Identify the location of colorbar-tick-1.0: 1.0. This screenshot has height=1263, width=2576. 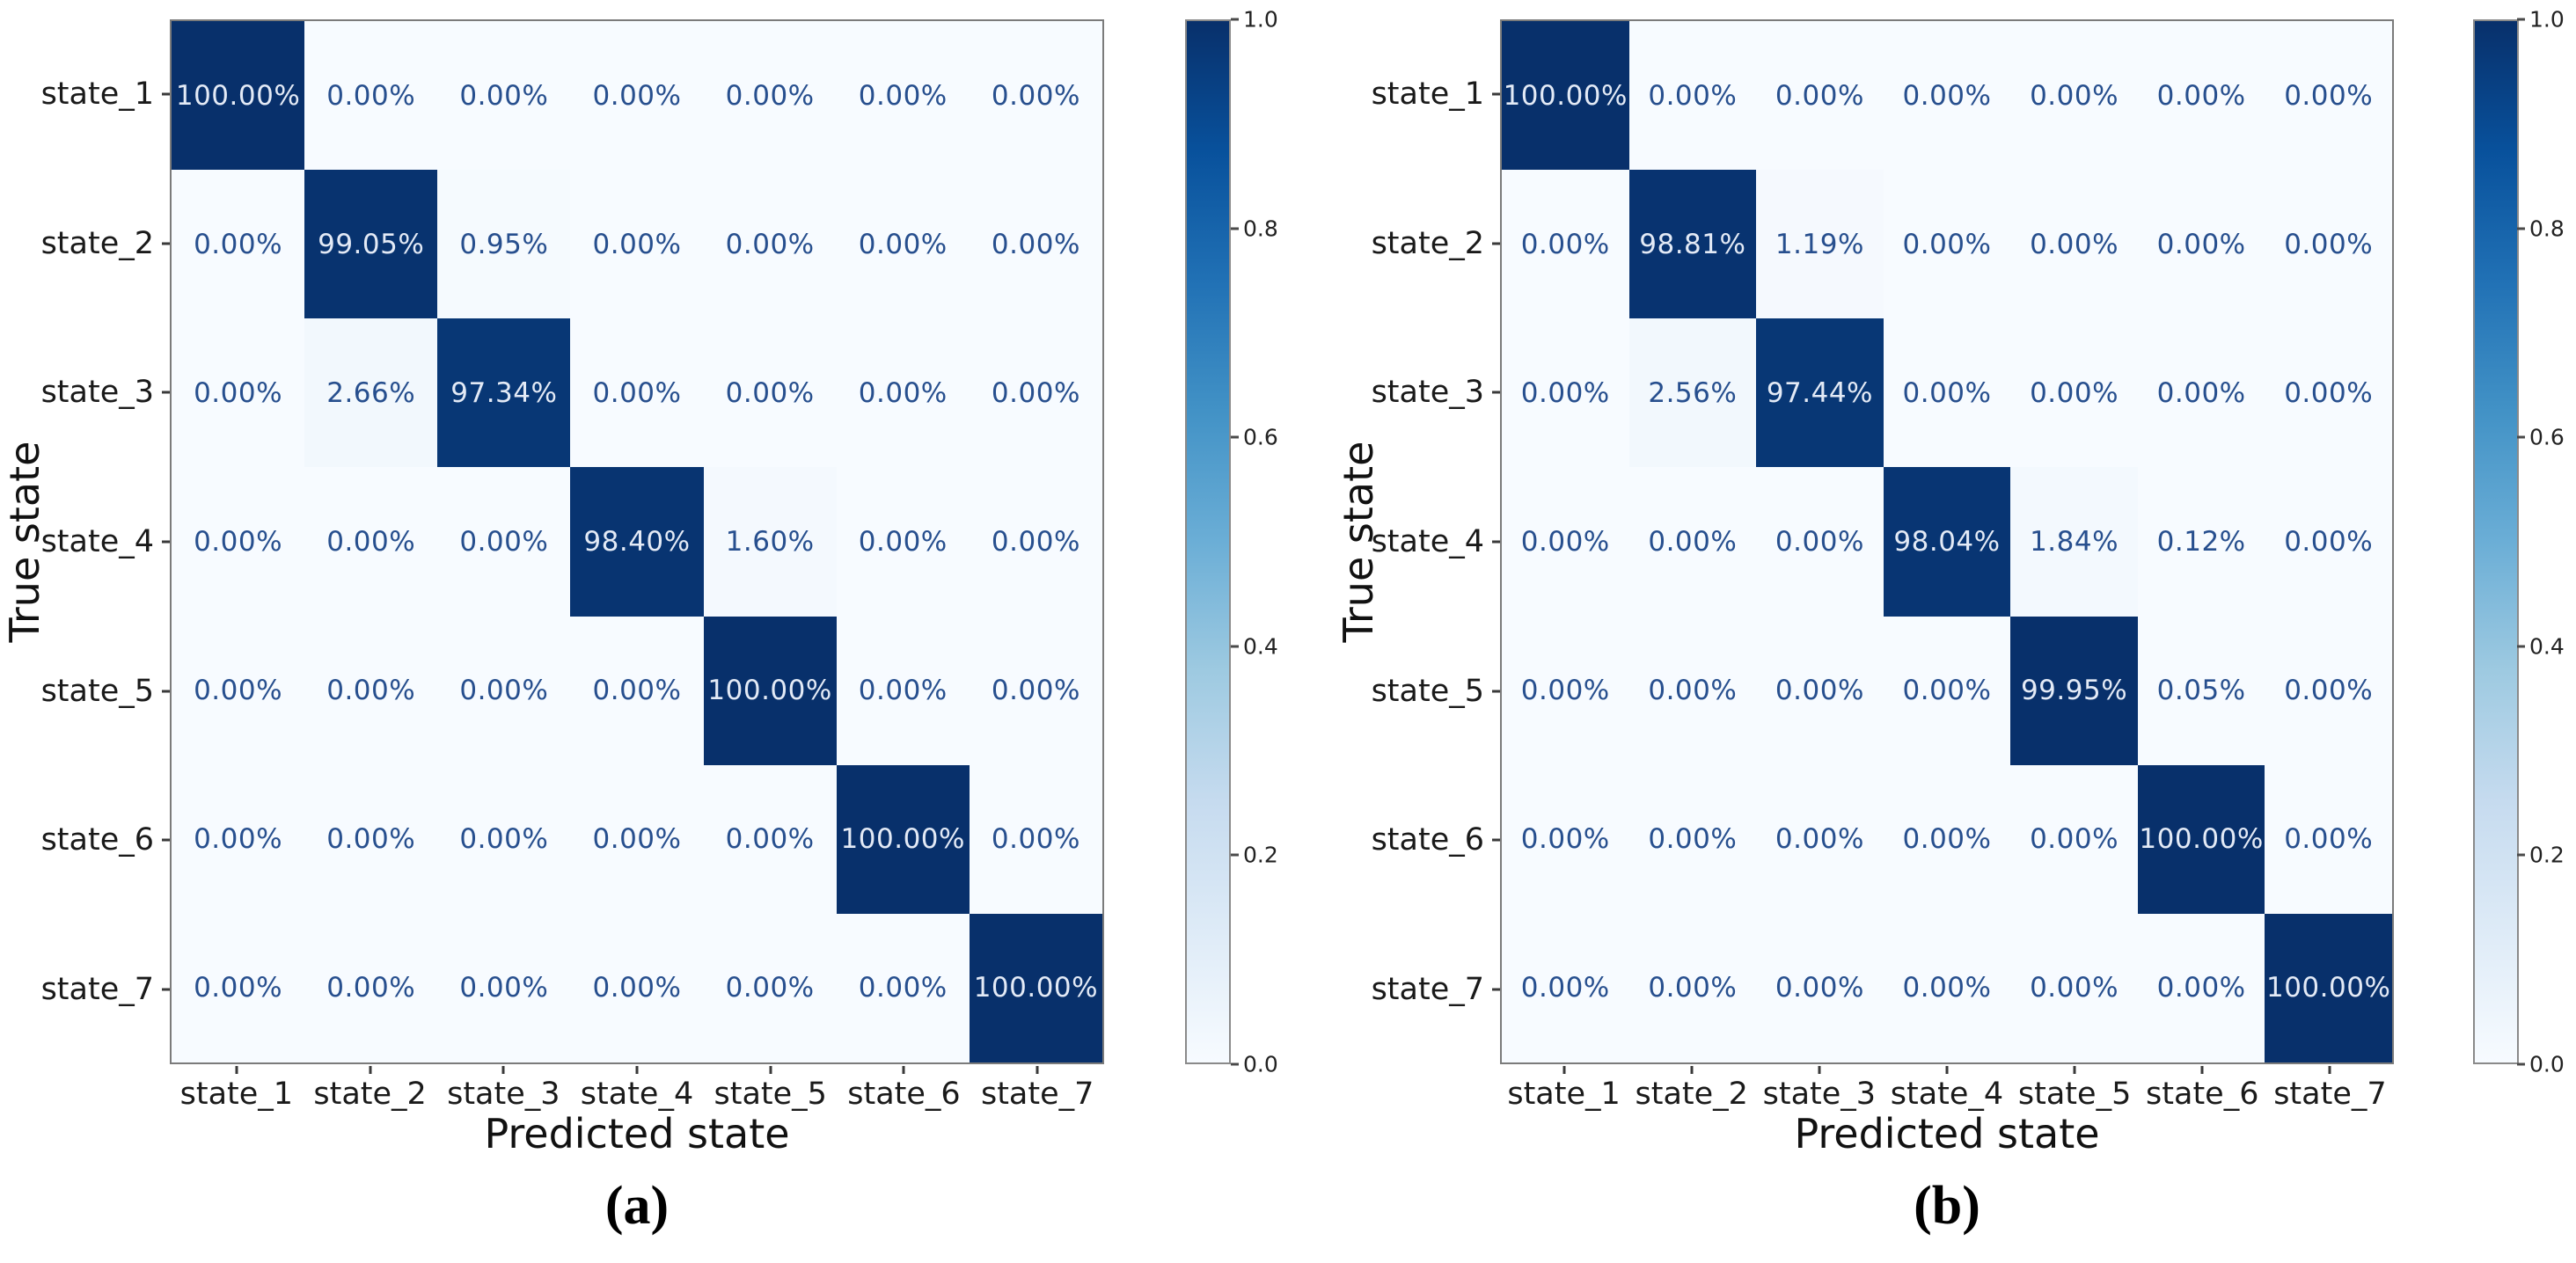
(2541, 20).